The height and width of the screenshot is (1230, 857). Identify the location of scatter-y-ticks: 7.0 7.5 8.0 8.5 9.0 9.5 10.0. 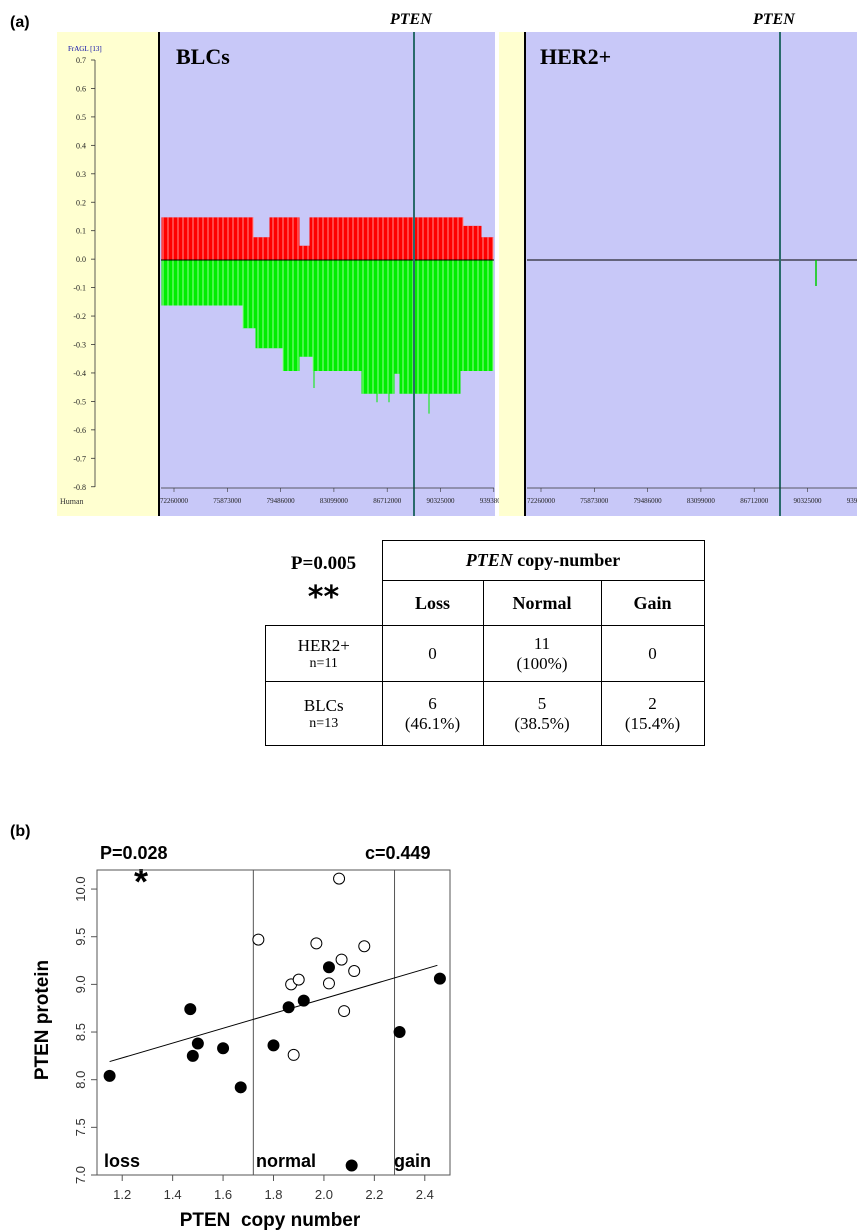
(85, 1030).